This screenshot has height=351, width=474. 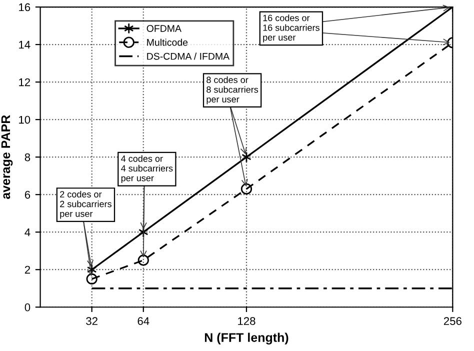 I want to click on annotation: 4 codes or 4 subcarriers per user, so click(x=147, y=169).